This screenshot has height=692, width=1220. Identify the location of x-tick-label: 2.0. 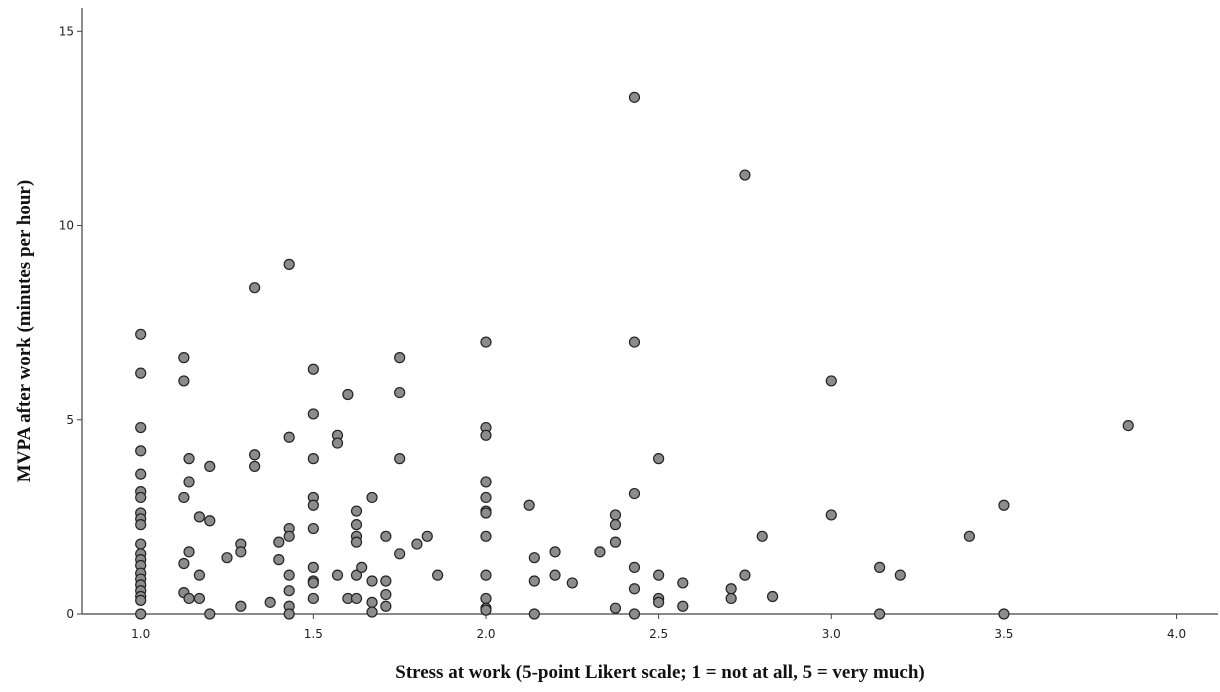
(485, 634).